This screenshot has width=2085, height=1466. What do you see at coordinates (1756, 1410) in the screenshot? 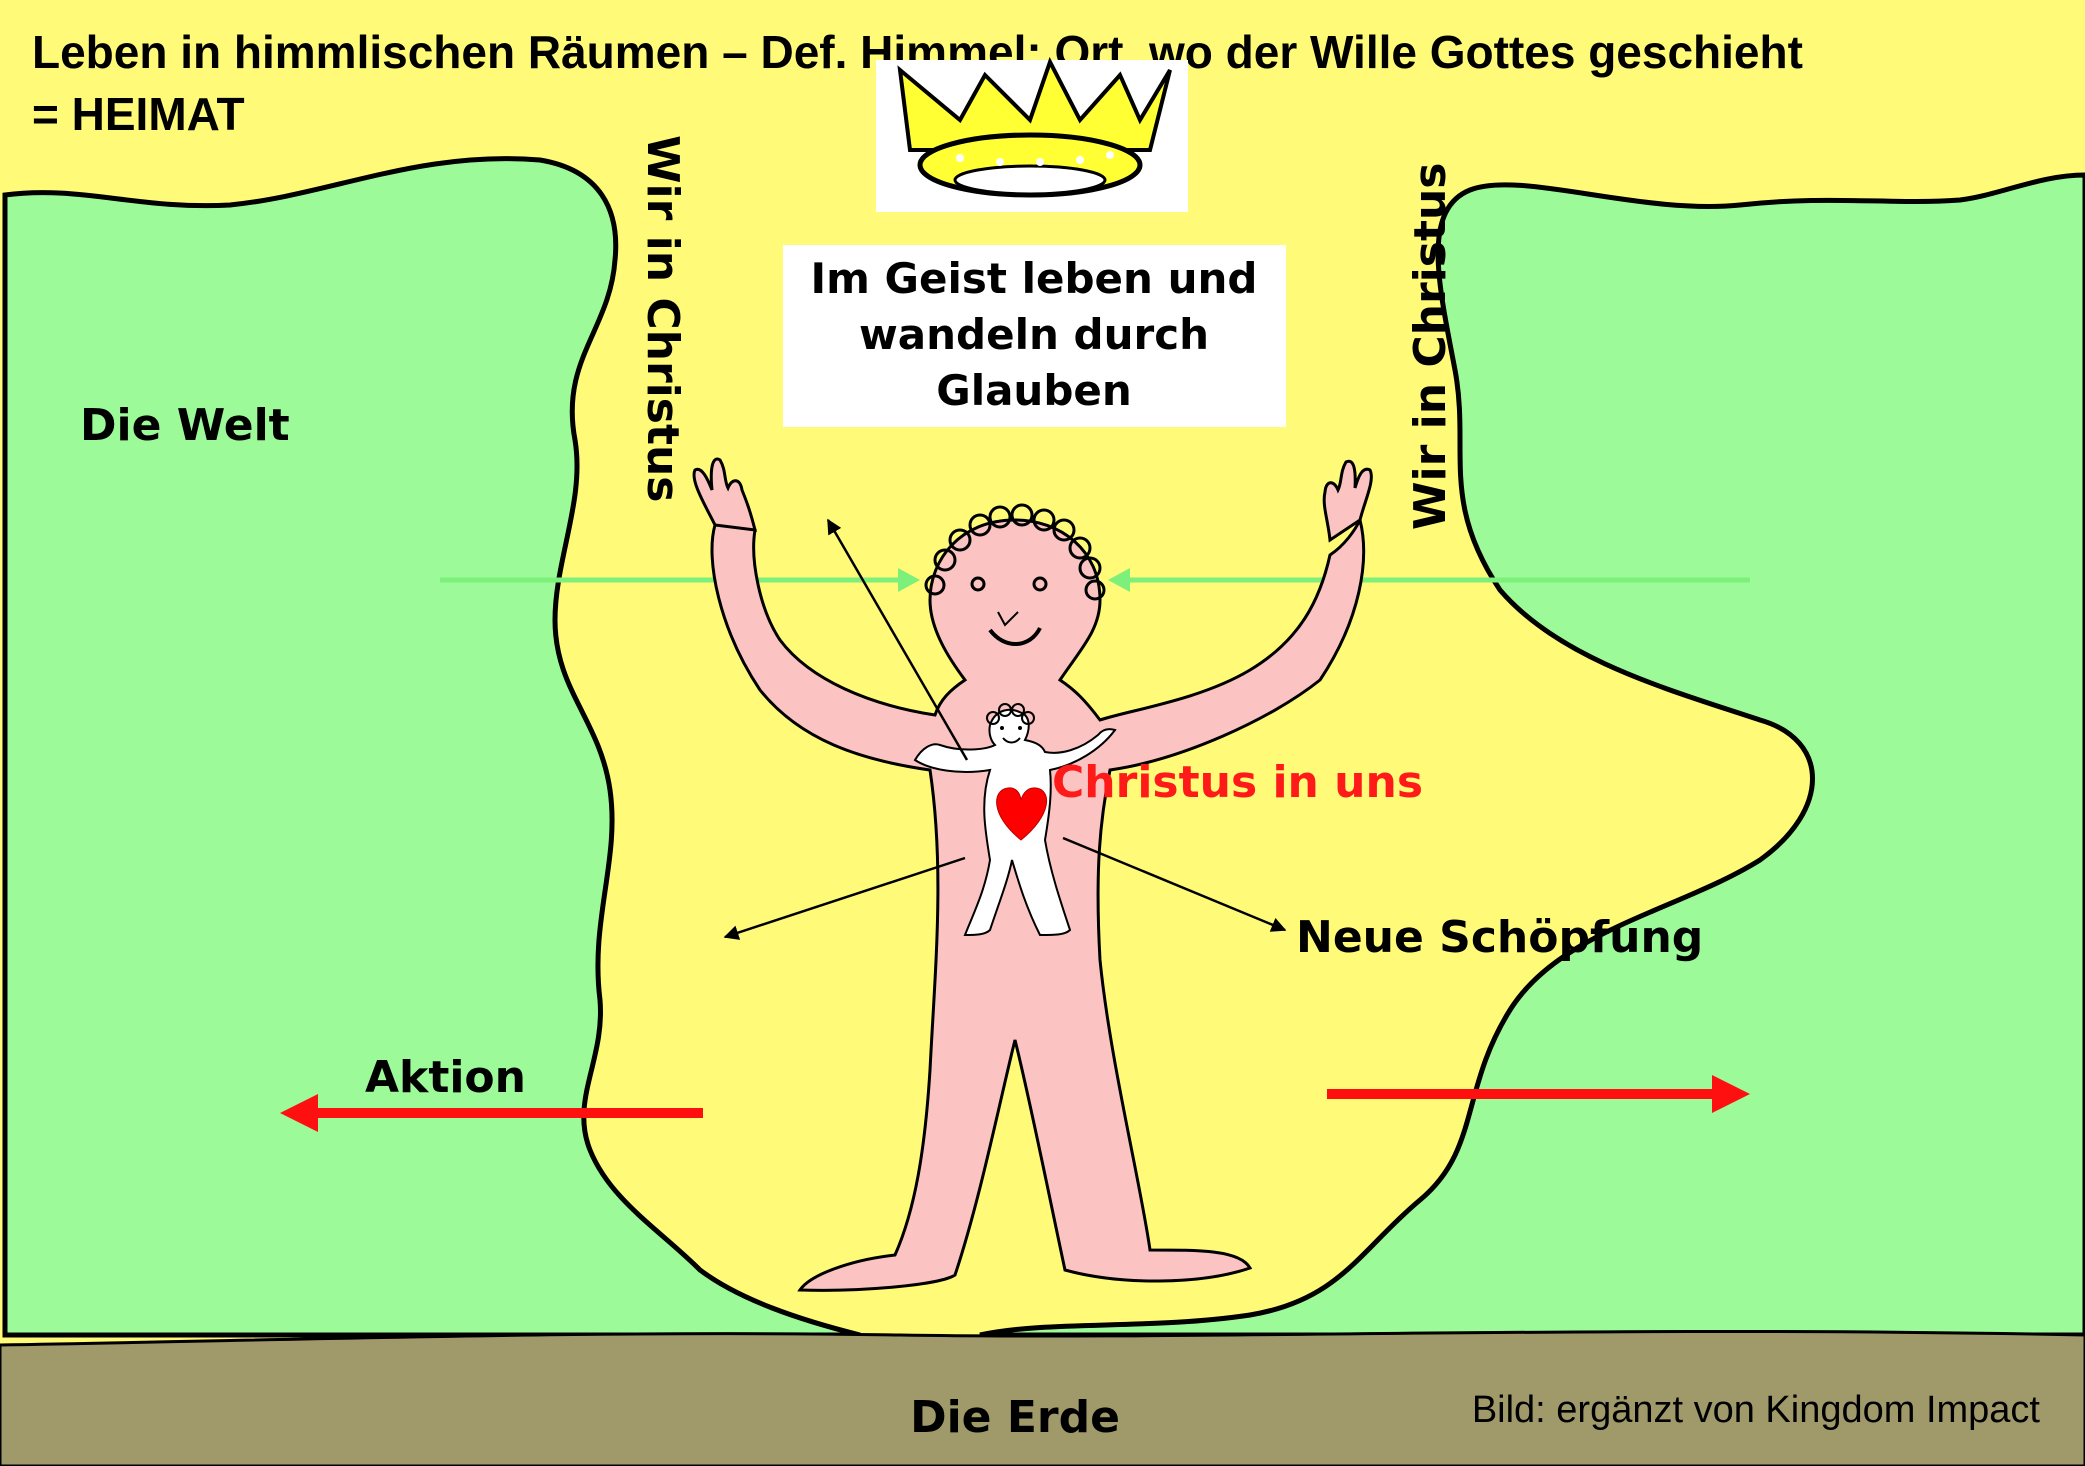
I see `image-credit: Bild: ergänzt von Kingdom Impact` at bounding box center [1756, 1410].